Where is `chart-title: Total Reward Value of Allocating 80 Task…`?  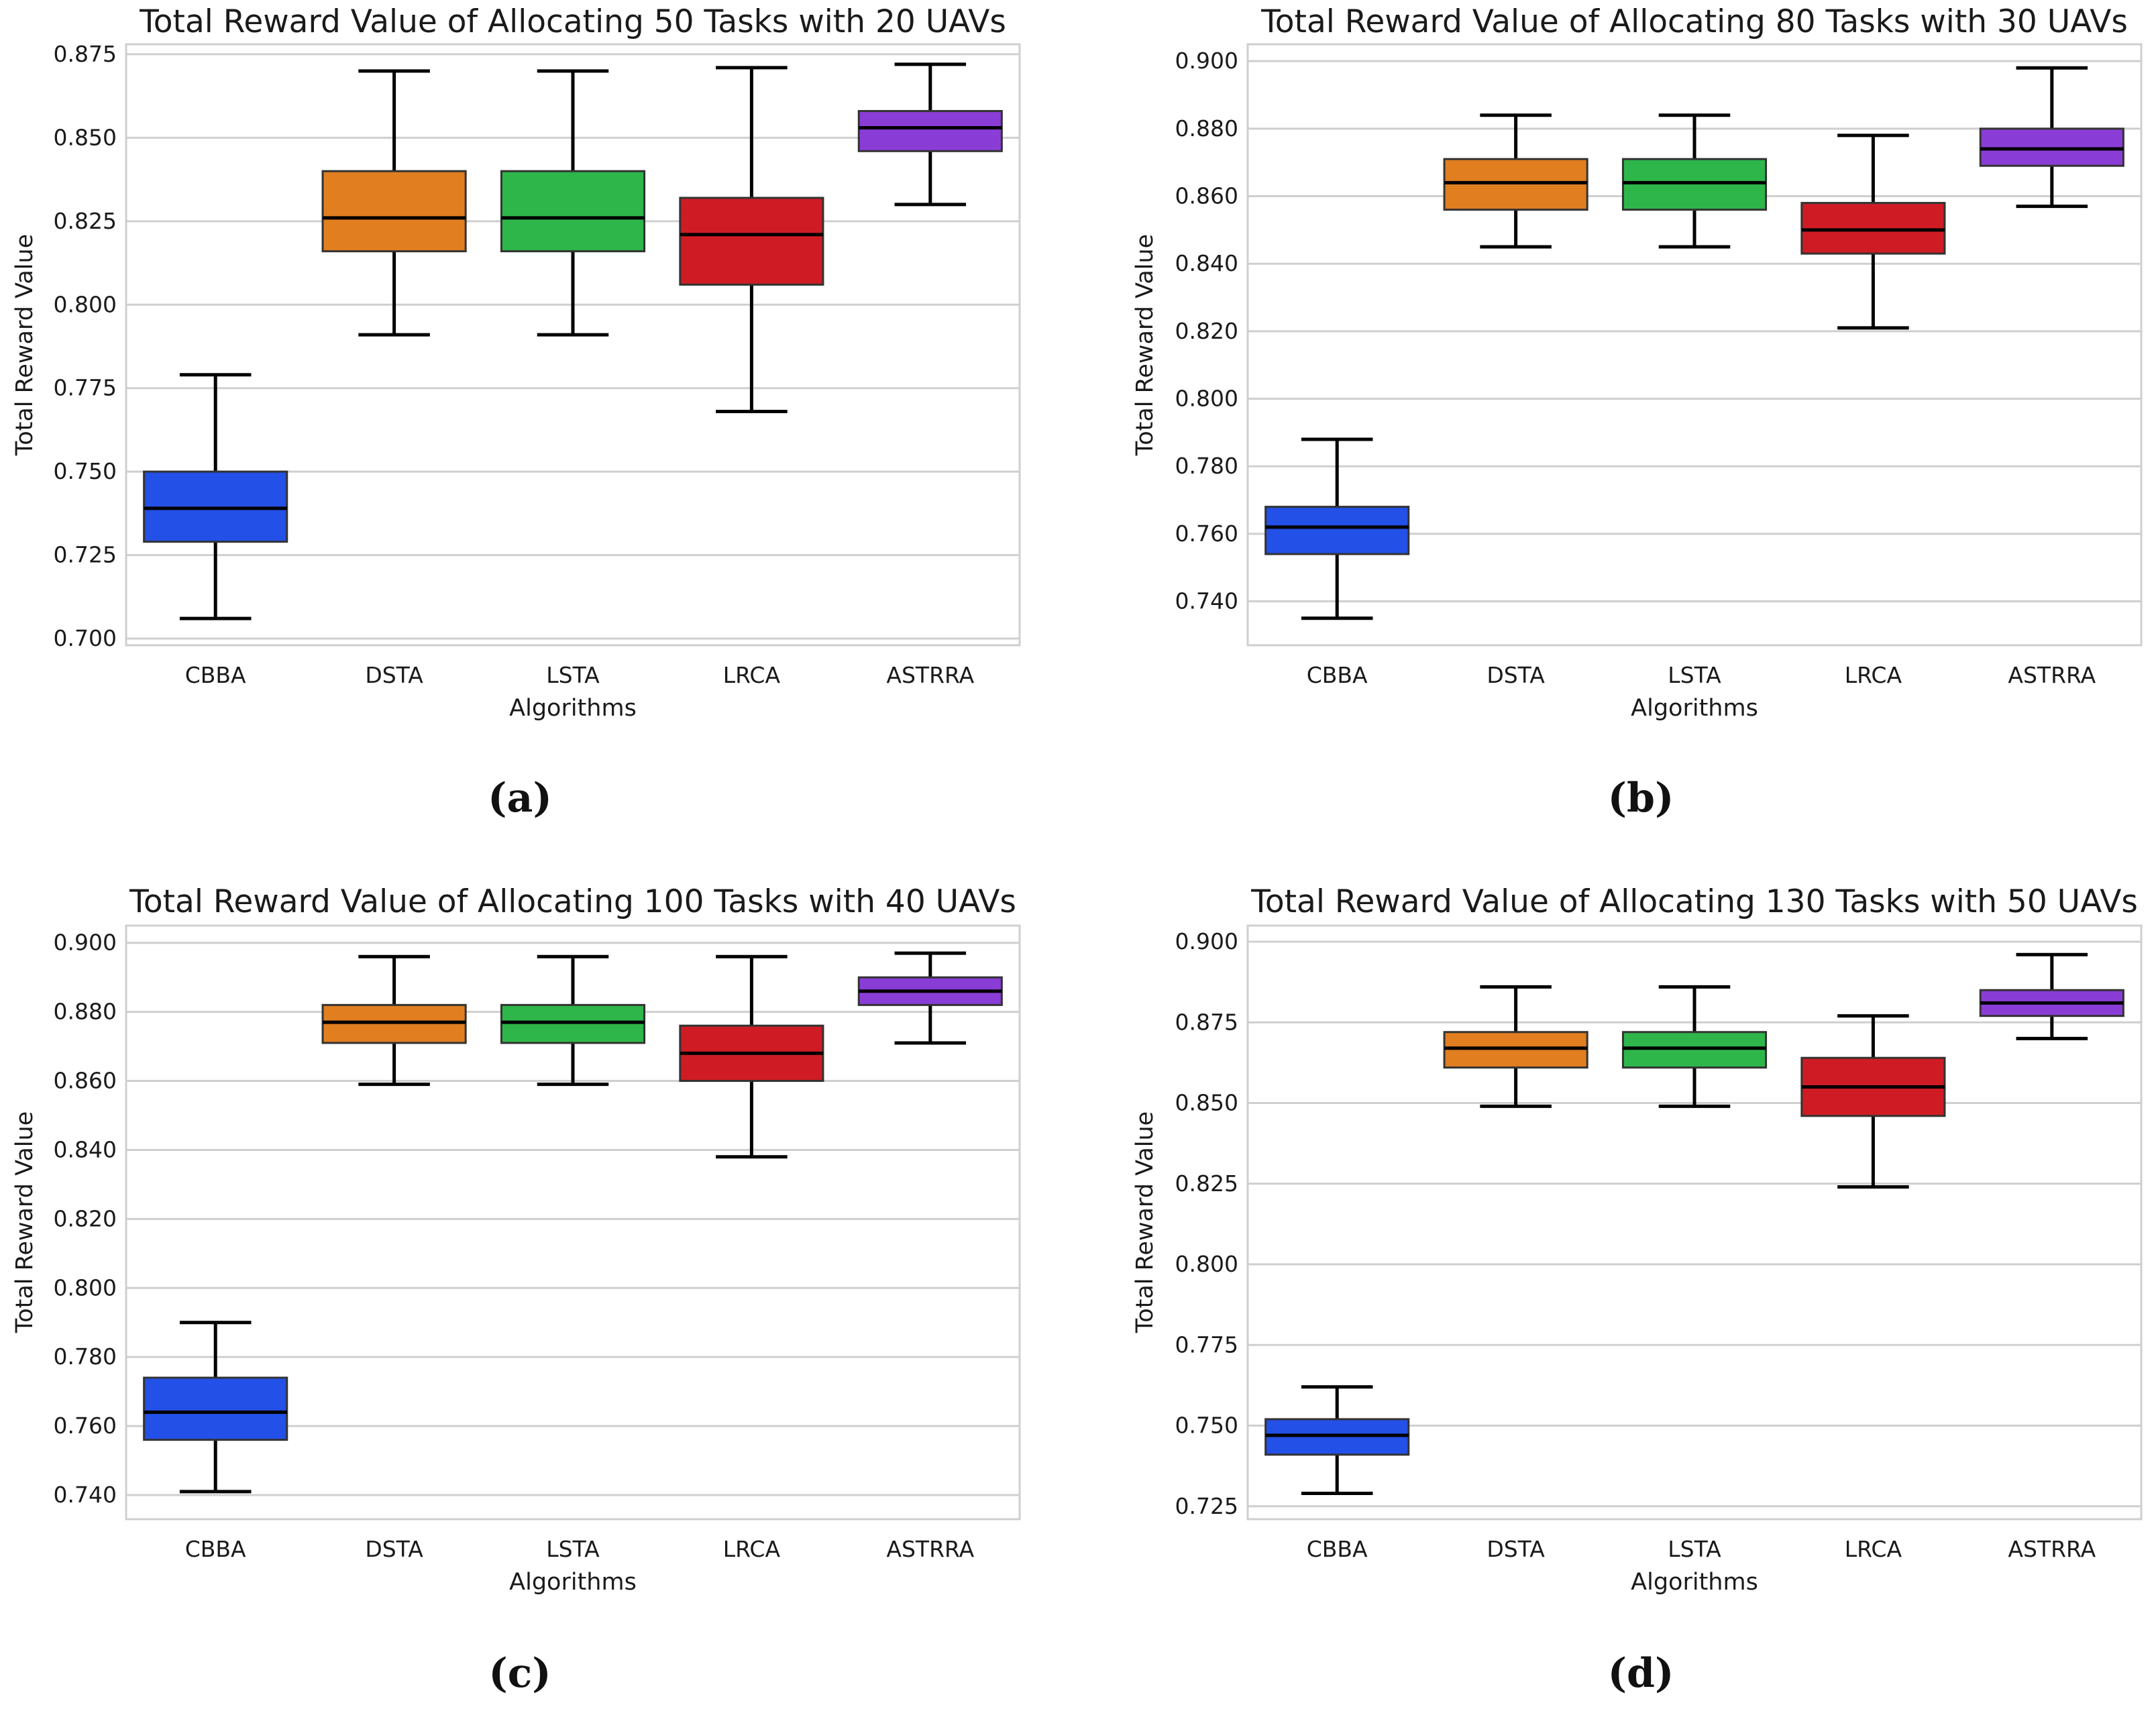 chart-title: Total Reward Value of Allocating 80 Task… is located at coordinates (1694, 21).